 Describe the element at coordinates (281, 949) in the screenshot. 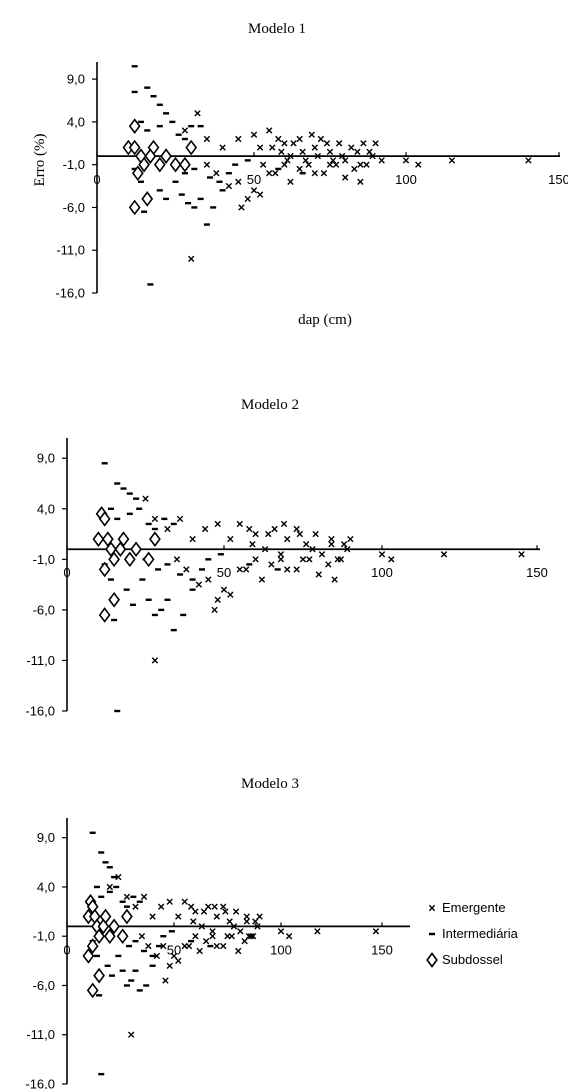

I see `x-tick-label: 100` at that location.